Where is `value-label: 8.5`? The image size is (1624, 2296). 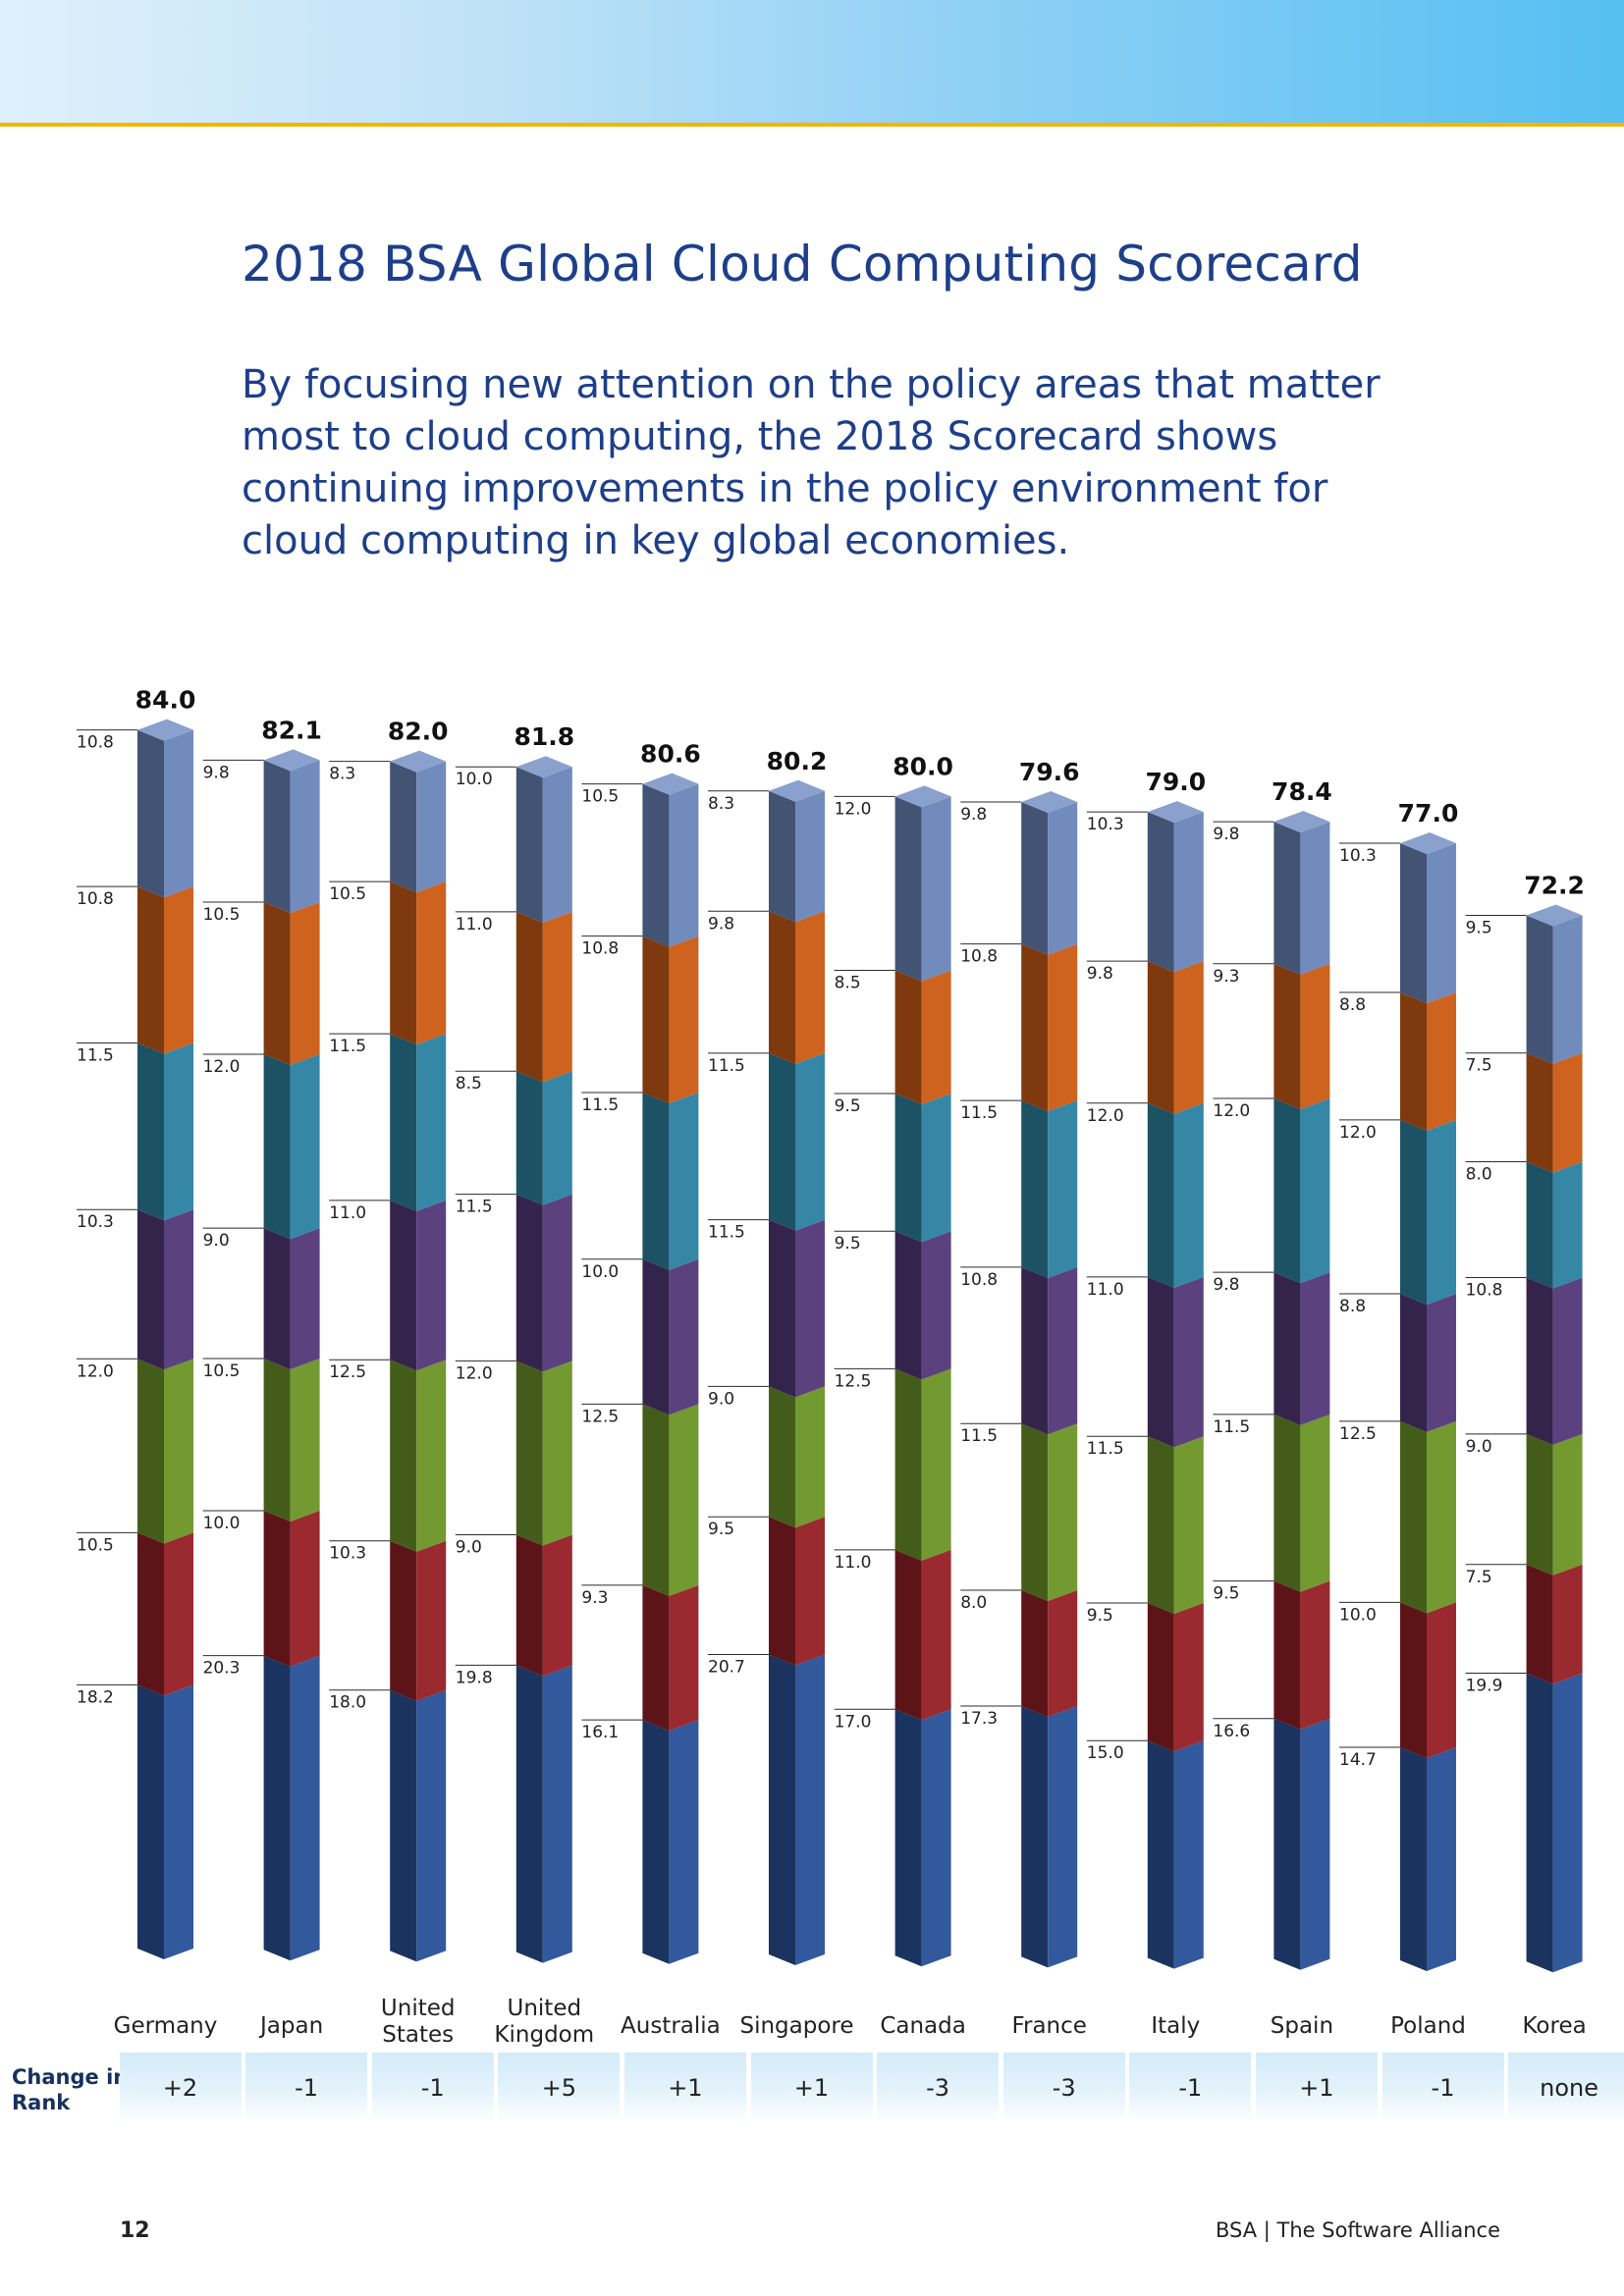 value-label: 8.5 is located at coordinates (848, 984).